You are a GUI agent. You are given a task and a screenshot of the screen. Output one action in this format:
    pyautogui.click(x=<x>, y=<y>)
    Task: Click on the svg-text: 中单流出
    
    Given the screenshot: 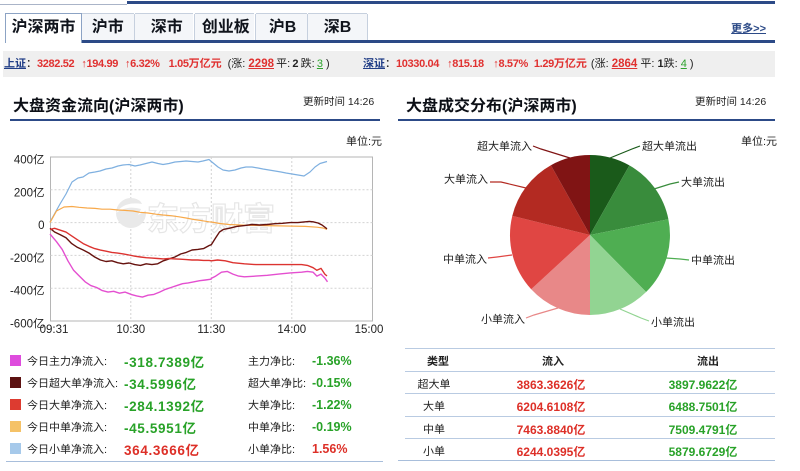 What is the action you would take?
    pyautogui.click(x=713, y=260)
    